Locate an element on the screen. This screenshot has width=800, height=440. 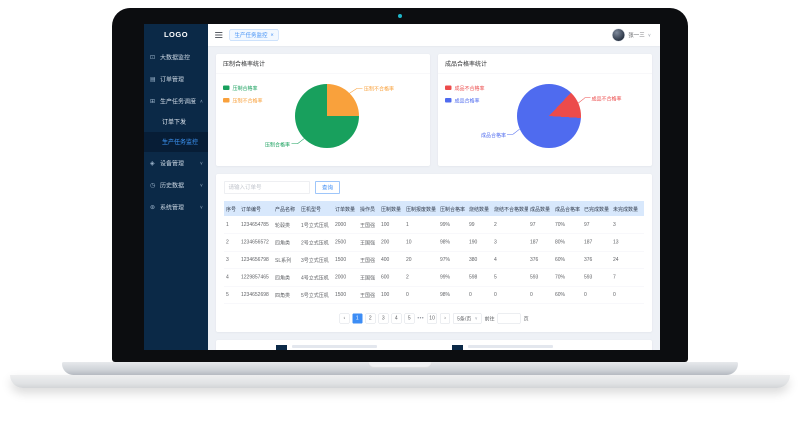
sidebar-item-label: 生产任务调度 is located at coordinates (178, 101).